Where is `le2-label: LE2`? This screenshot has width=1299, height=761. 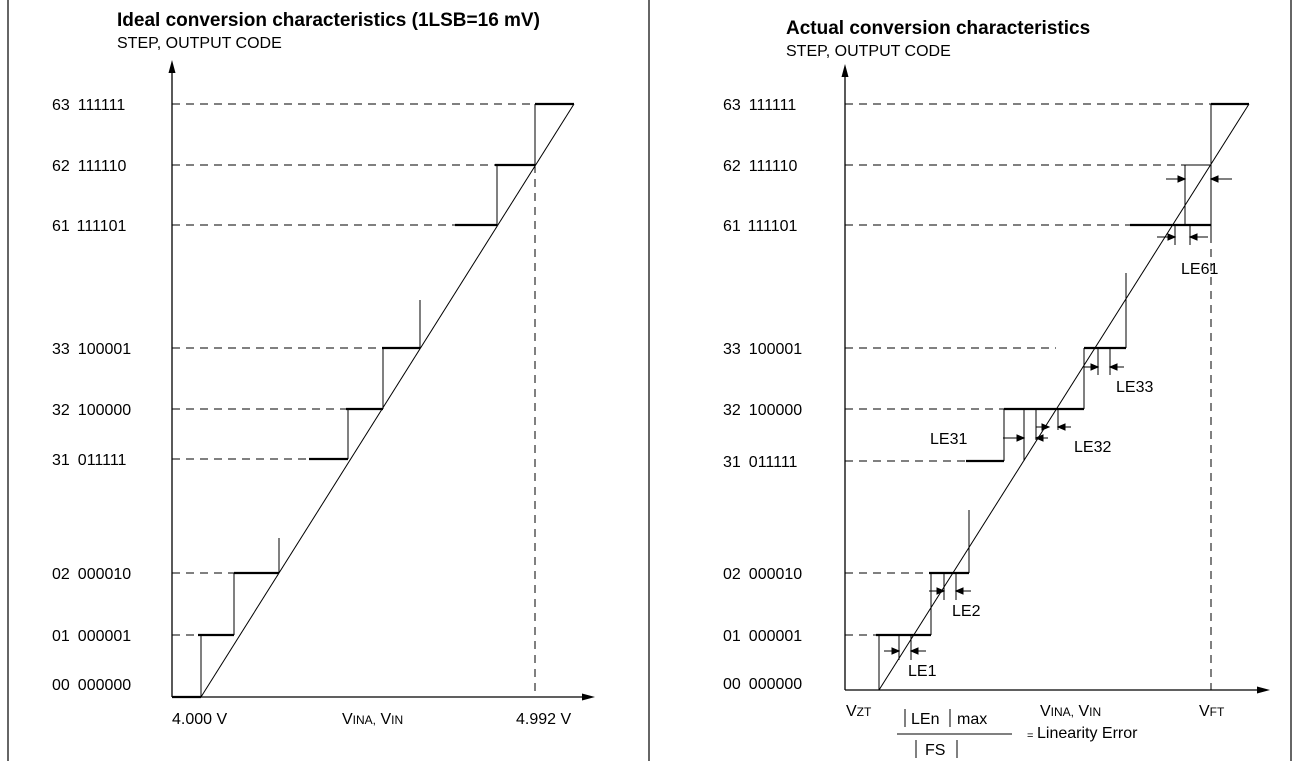 le2-label: LE2 is located at coordinates (966, 611).